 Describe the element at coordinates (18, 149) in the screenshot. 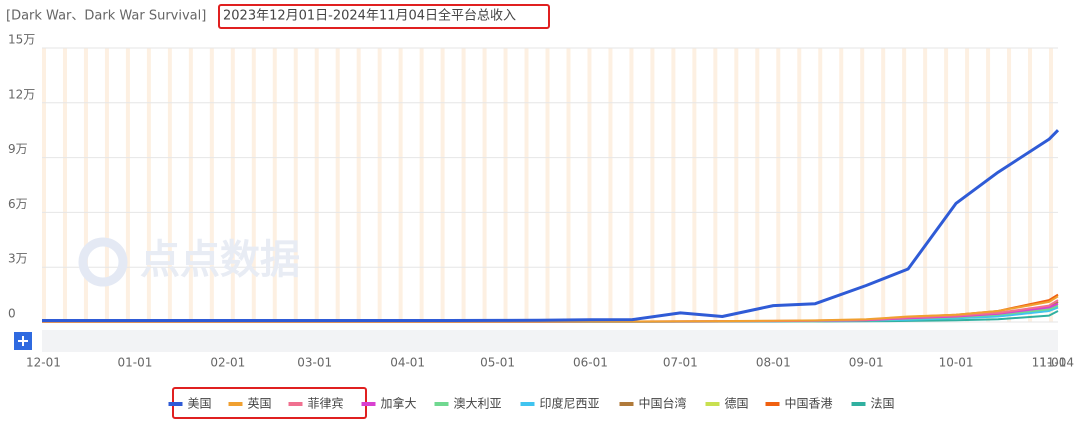

I see `y-tick-label: 9万` at that location.